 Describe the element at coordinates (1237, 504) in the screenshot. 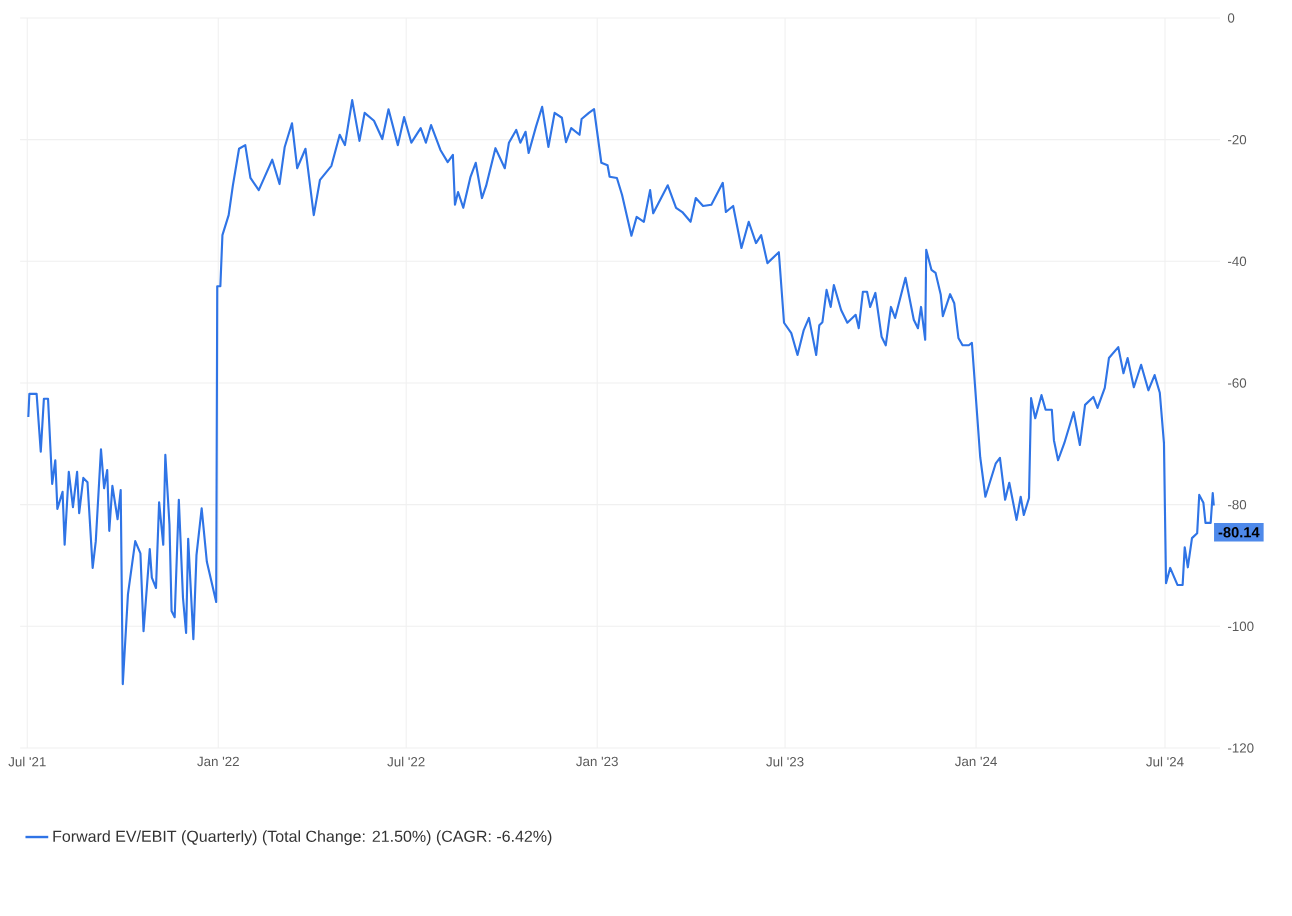

I see `y-tick-label: -80` at that location.